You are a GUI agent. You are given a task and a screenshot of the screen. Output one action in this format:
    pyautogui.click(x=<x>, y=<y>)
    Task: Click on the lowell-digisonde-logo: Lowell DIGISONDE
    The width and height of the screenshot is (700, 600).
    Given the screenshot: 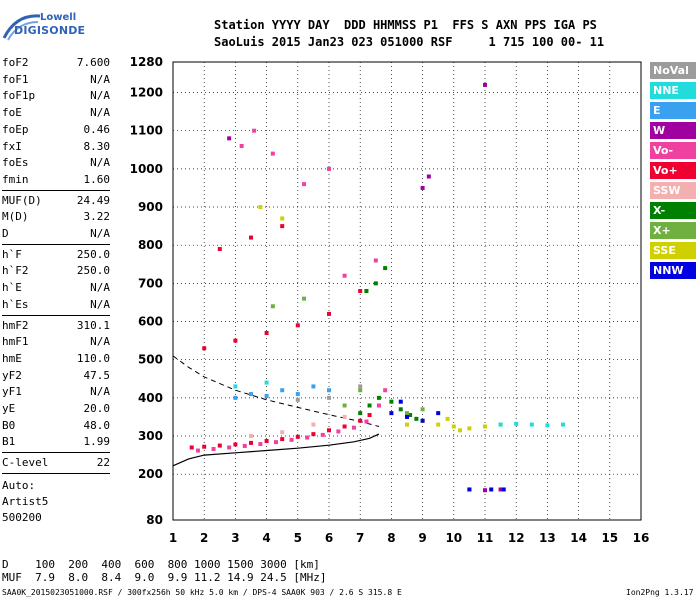 What is the action you would take?
    pyautogui.click(x=45, y=23)
    